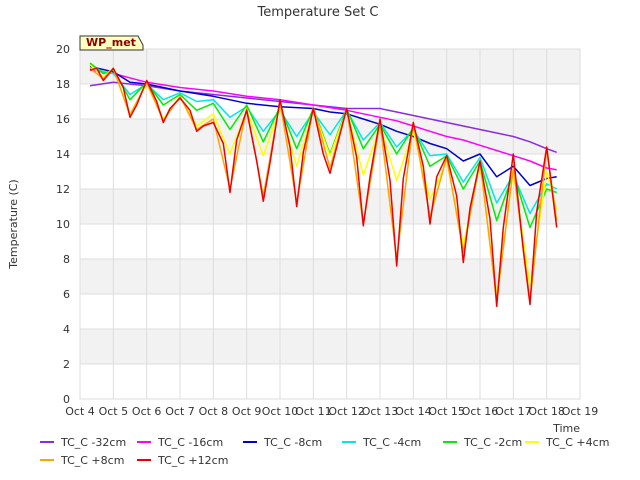 The width and height of the screenshot is (640, 480). I want to click on x-tick-label: Oct 12, so click(346, 411).